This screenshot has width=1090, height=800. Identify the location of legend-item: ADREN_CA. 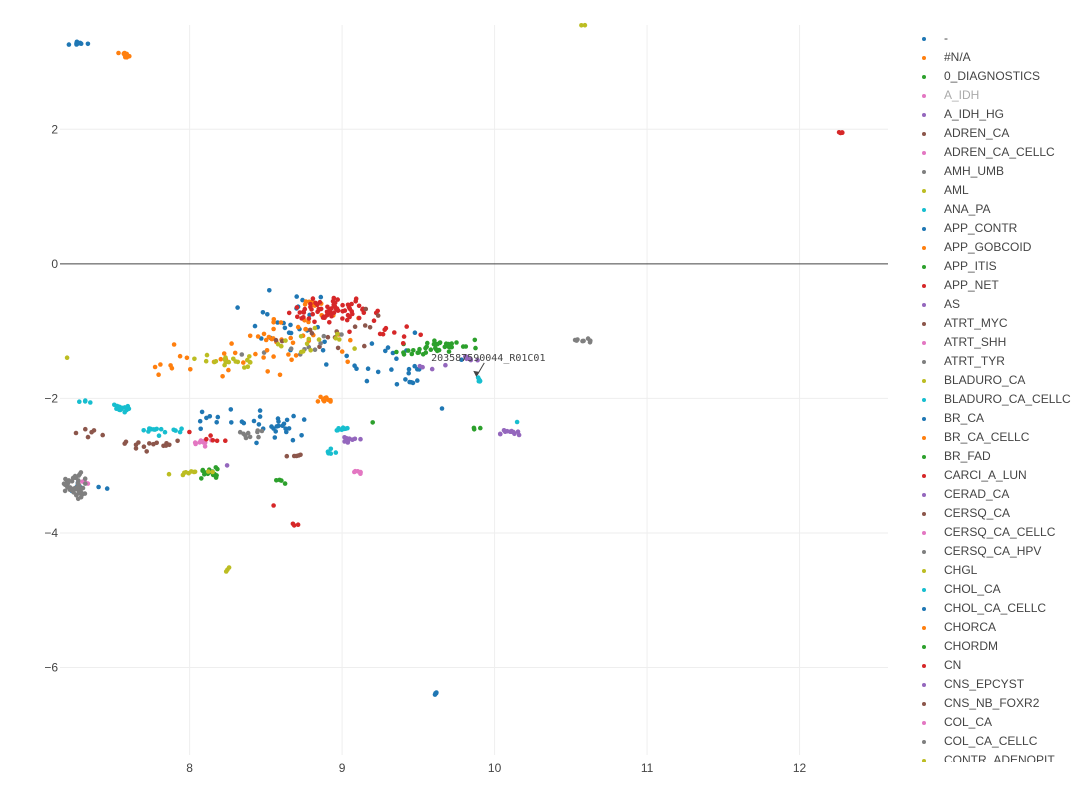
(1000, 134).